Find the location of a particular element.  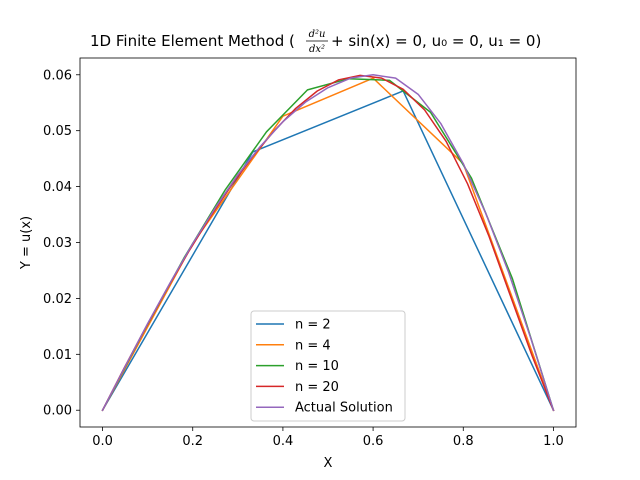

x-tick-label: 0.2 is located at coordinates (192, 441).